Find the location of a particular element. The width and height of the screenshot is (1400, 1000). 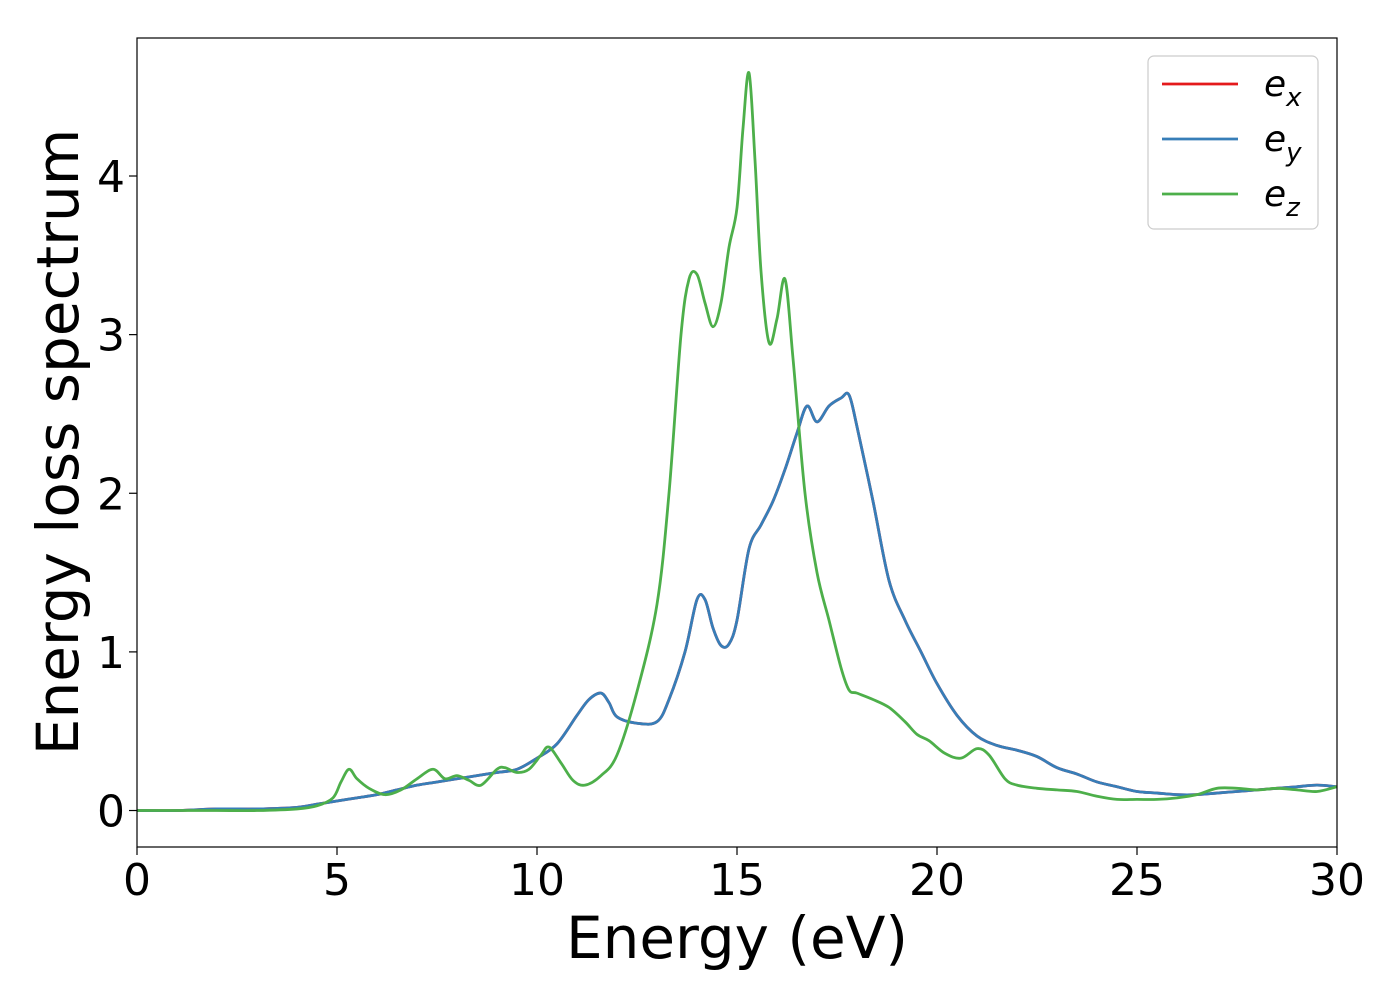

y-axis-ticks: 0 1 2 3 4 is located at coordinates (117, 495).